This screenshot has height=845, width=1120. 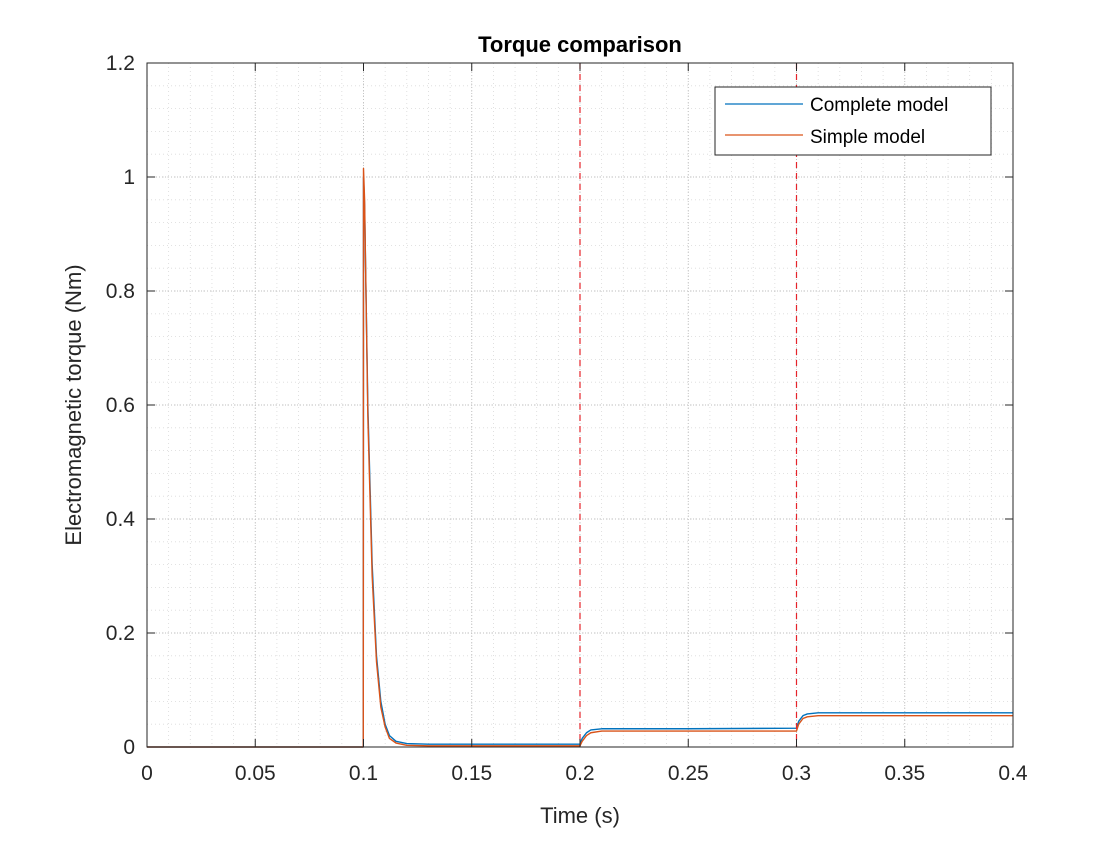 What do you see at coordinates (121, 519) in the screenshot?
I see `y-tick-label: 0.4` at bounding box center [121, 519].